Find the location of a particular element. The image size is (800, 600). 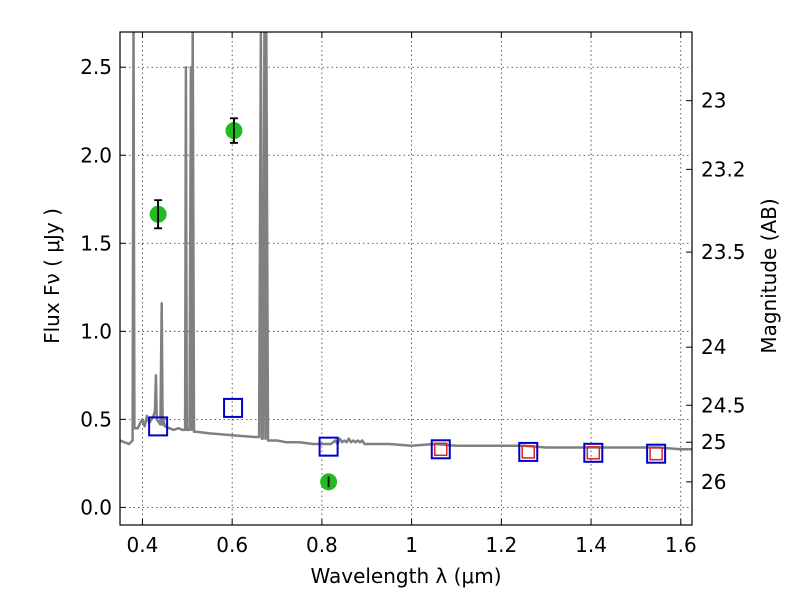

x-tick-label: 1.4 is located at coordinates (591, 545).